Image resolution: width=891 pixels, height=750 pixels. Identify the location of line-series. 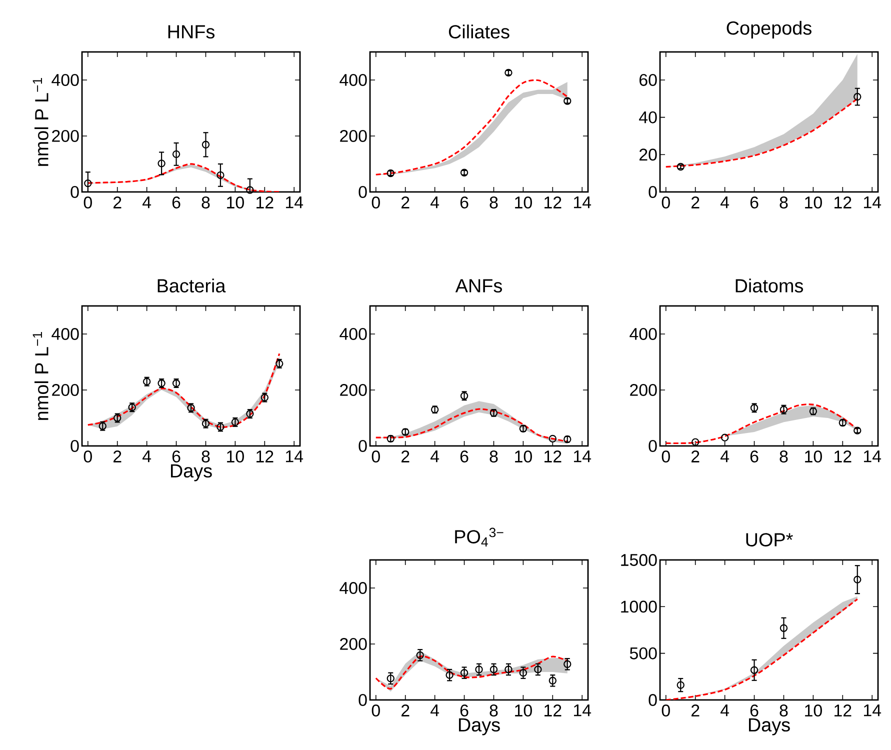
(471, 425).